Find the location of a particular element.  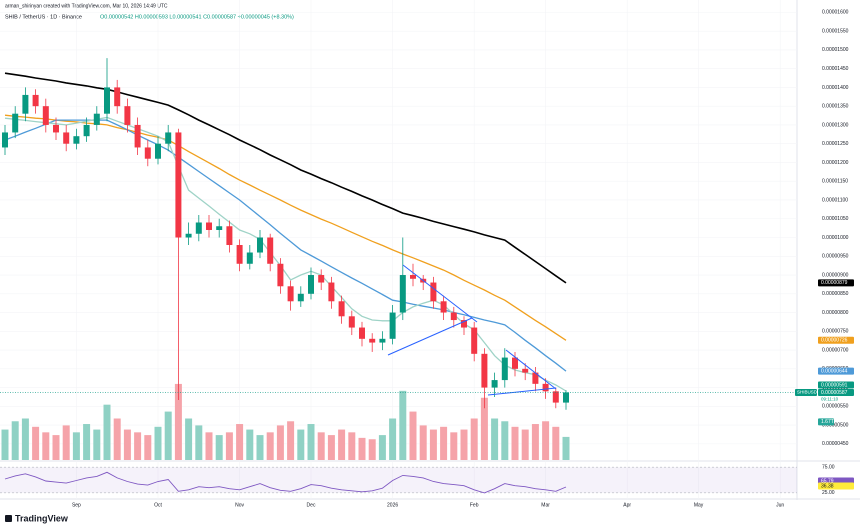

x-tick-label: Nov is located at coordinates (239, 505).